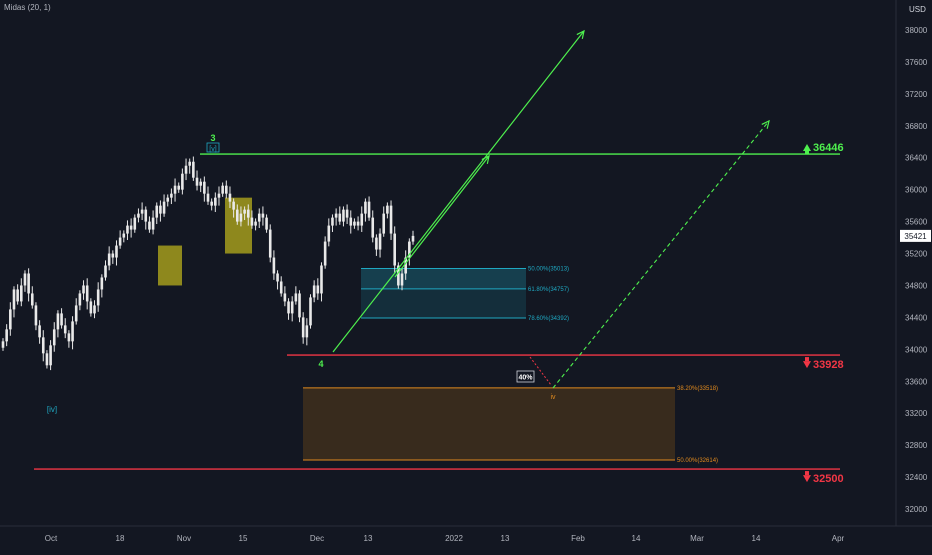 This screenshot has height=555, width=932. I want to click on y-tick-label: 36000, so click(916, 190).